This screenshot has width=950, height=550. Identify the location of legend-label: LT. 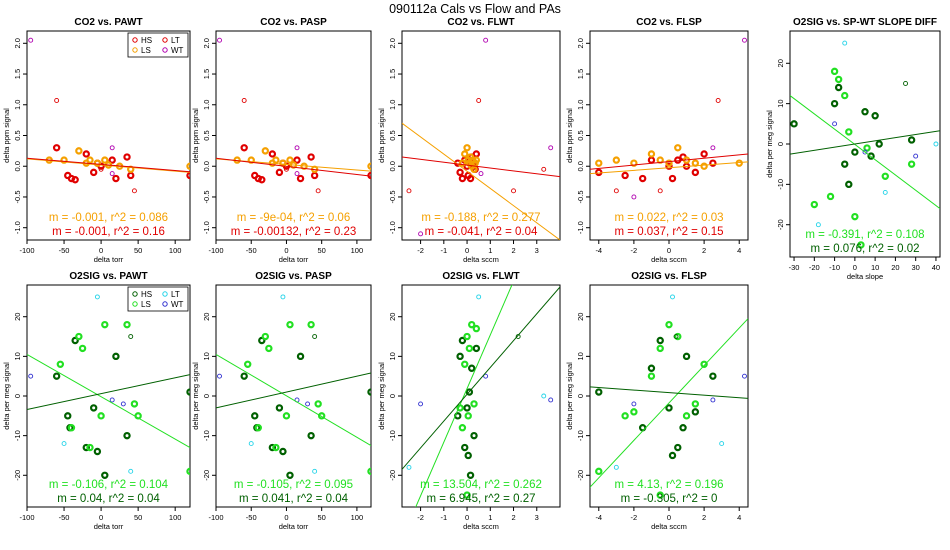
(175, 294).